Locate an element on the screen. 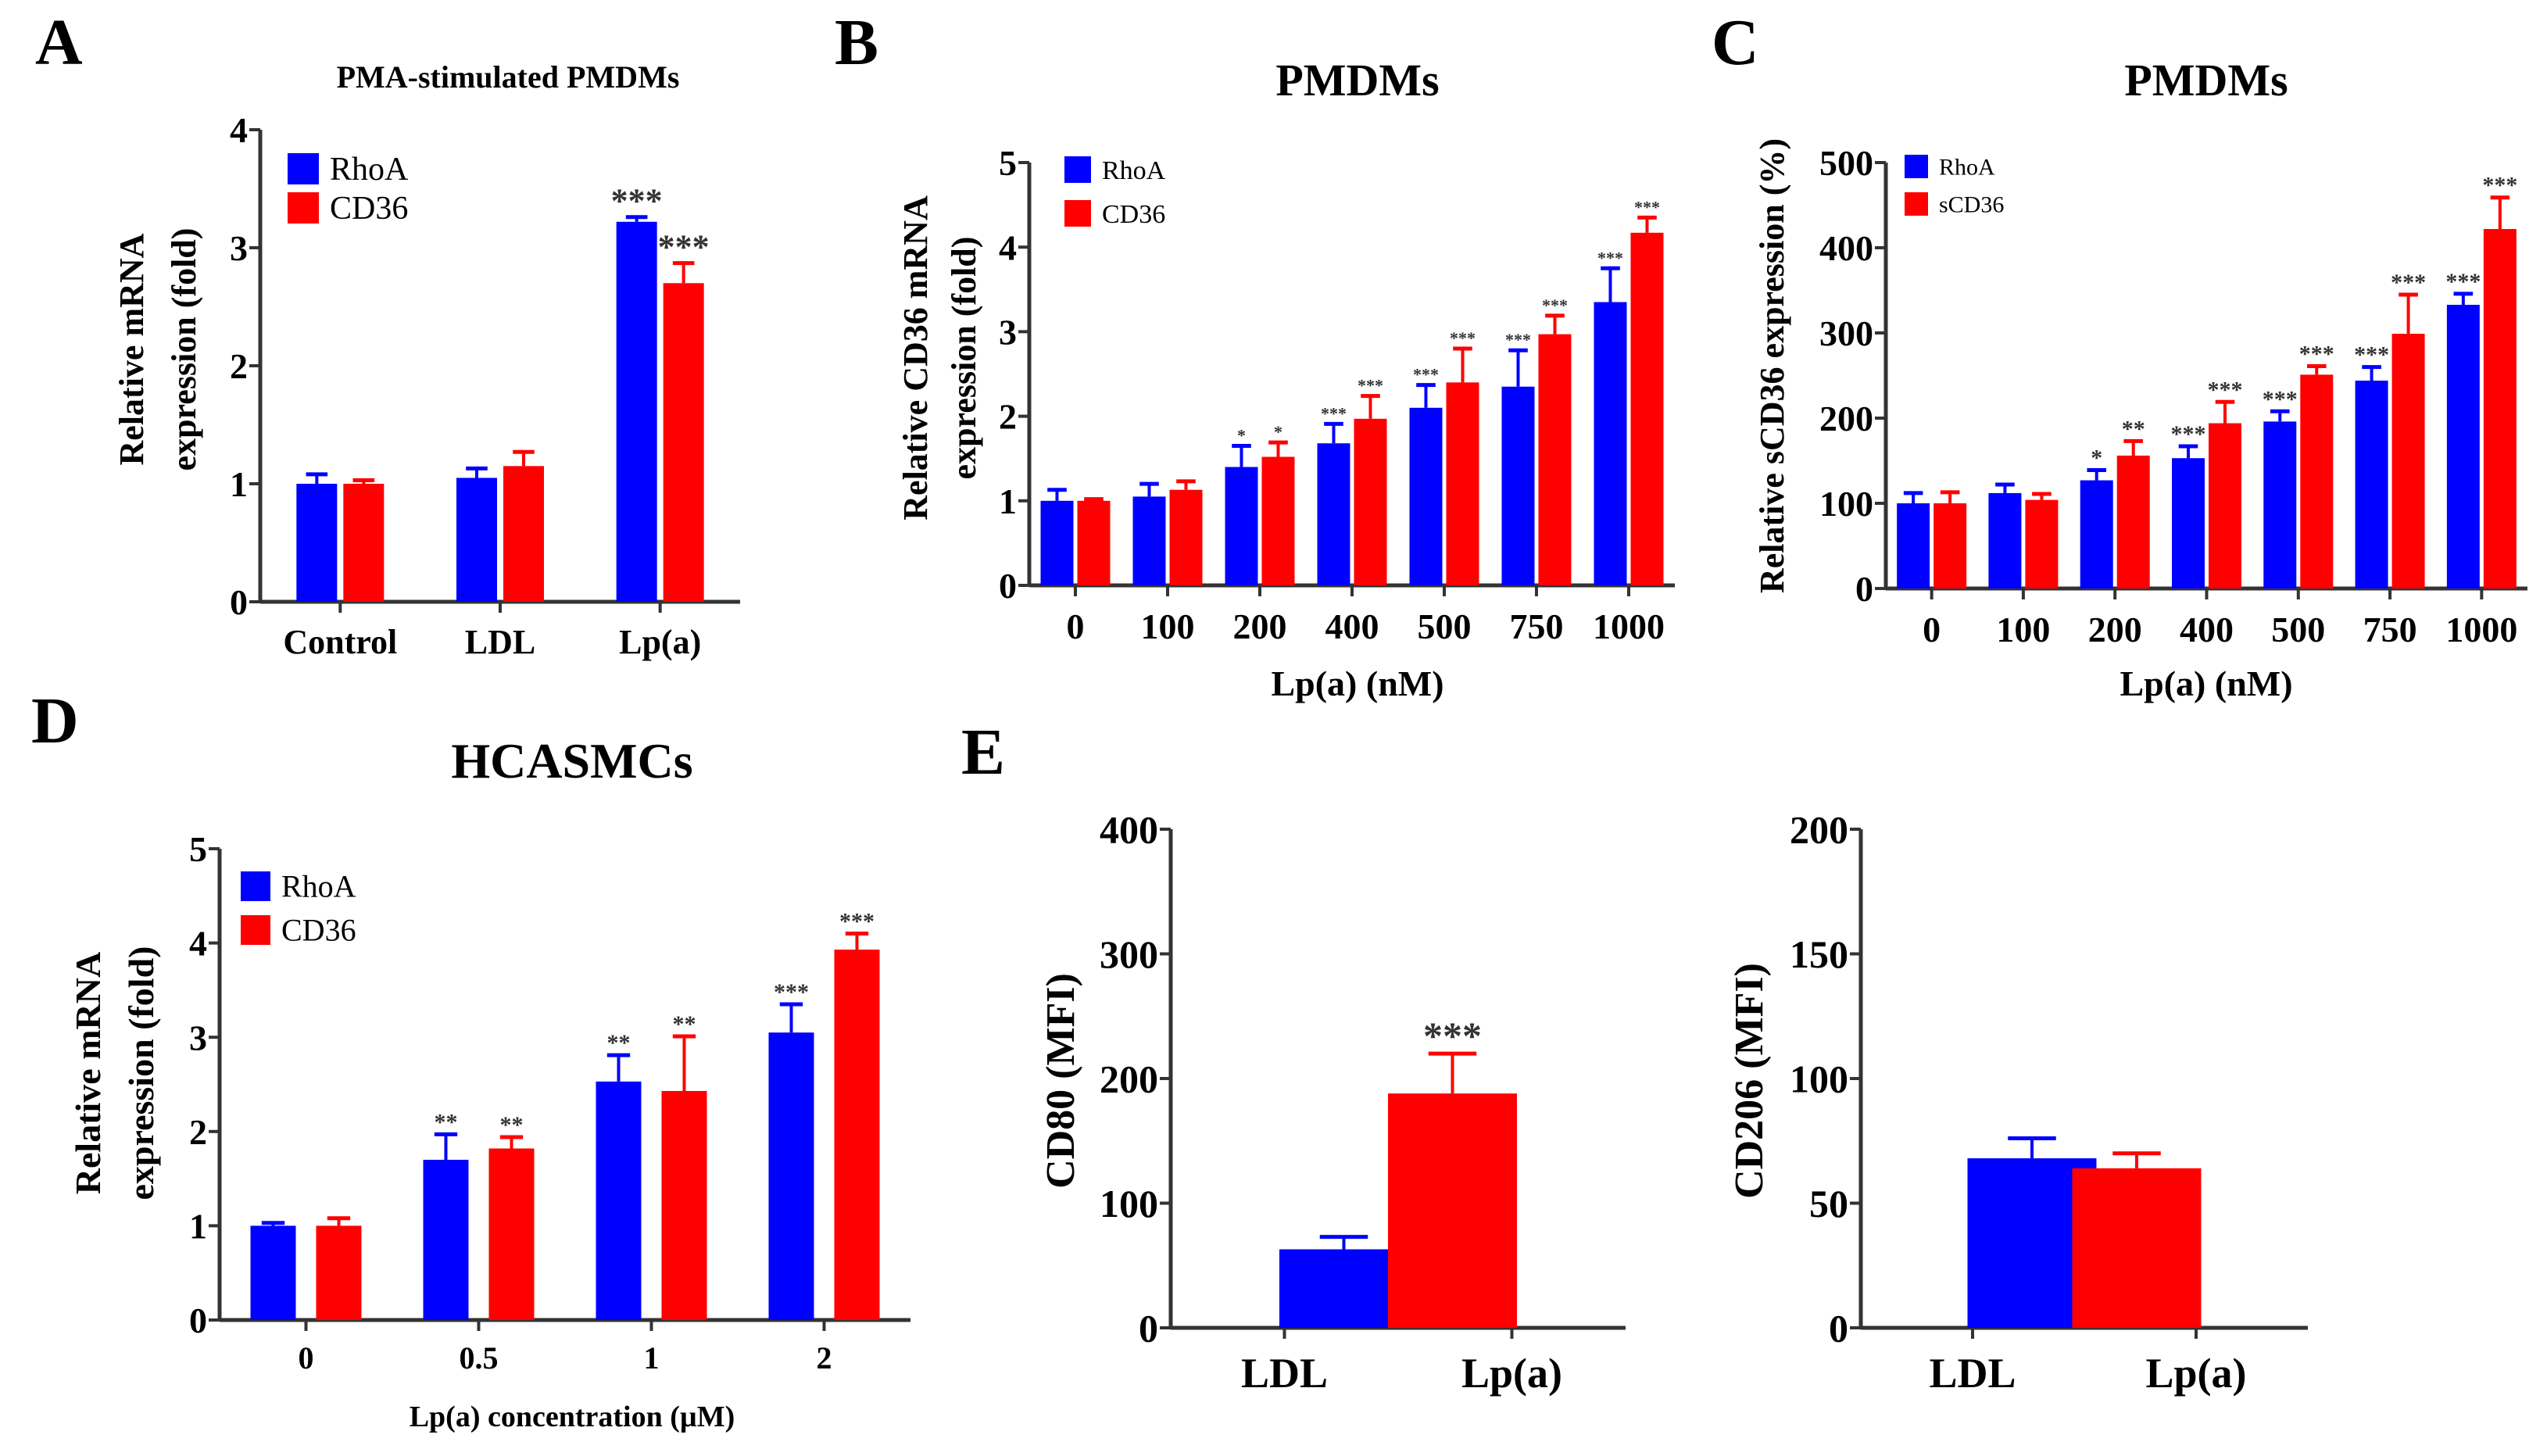  y-tick-label: 150 is located at coordinates (1819, 954).